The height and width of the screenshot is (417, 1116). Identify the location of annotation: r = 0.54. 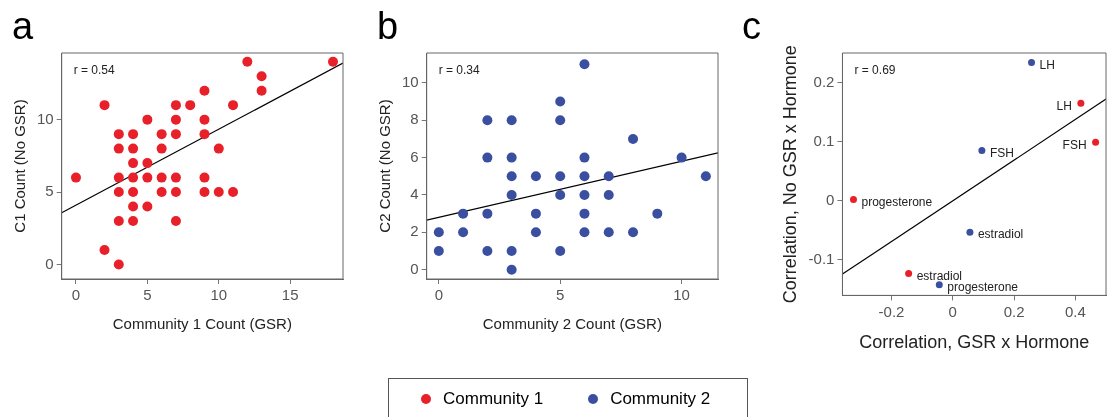
(94, 70).